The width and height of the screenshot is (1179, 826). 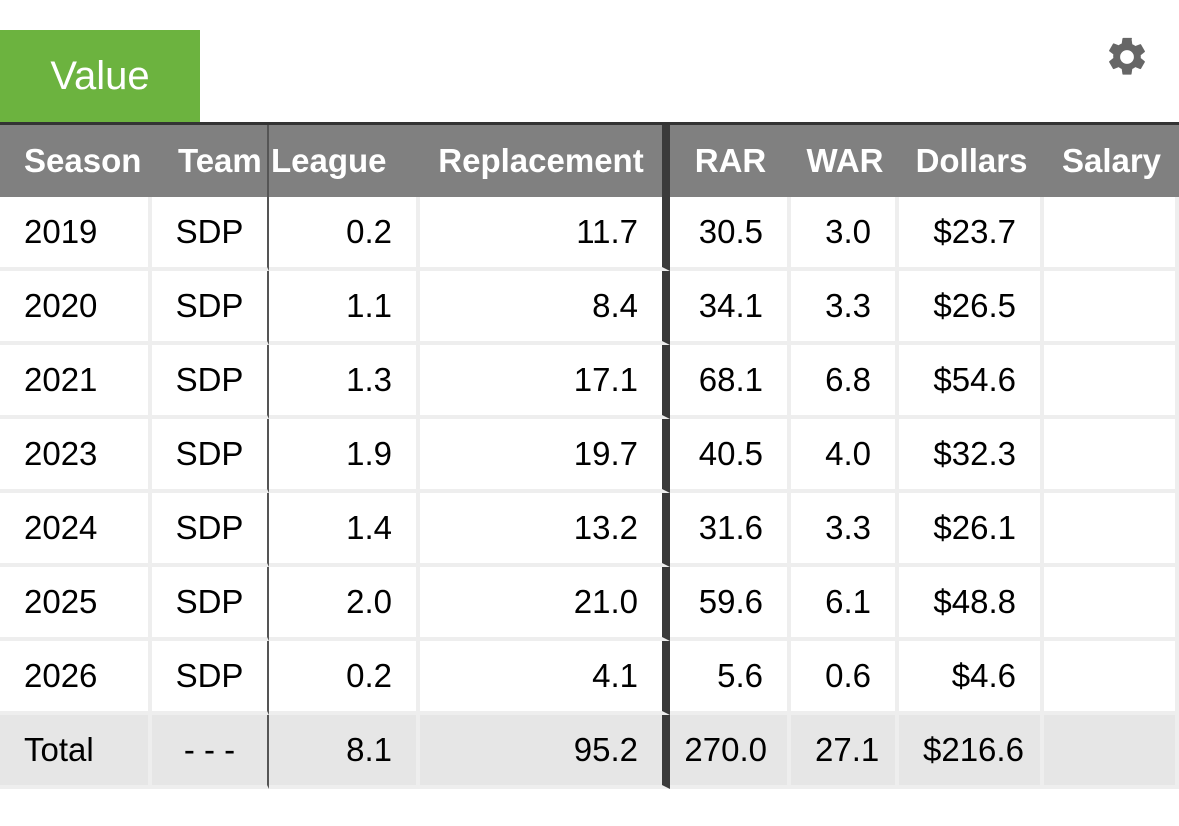 What do you see at coordinates (730, 752) in the screenshot?
I see `cell-rar: 270.0` at bounding box center [730, 752].